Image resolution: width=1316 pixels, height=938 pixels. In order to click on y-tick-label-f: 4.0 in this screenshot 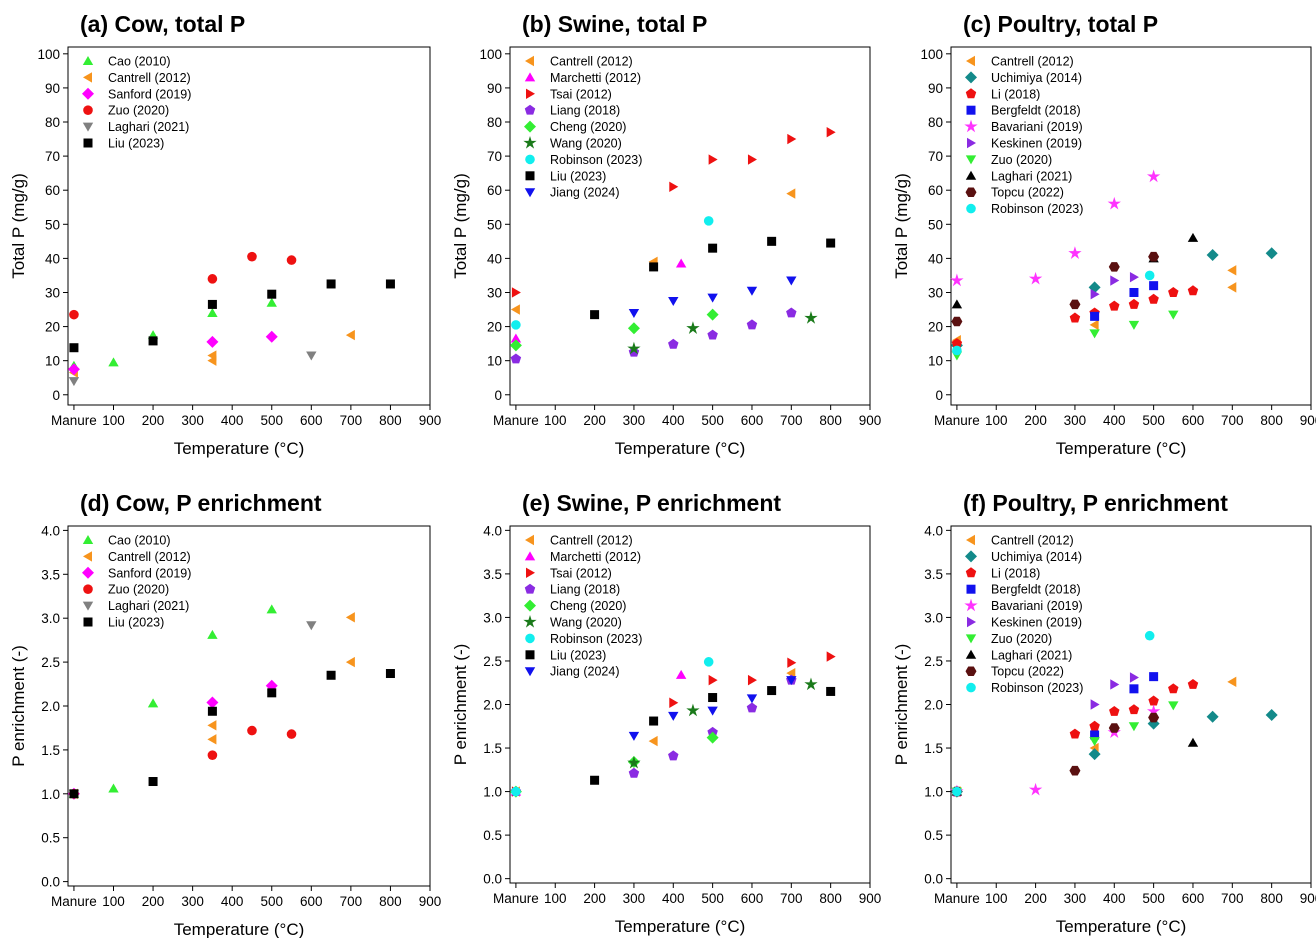, I will do `click(933, 530)`.